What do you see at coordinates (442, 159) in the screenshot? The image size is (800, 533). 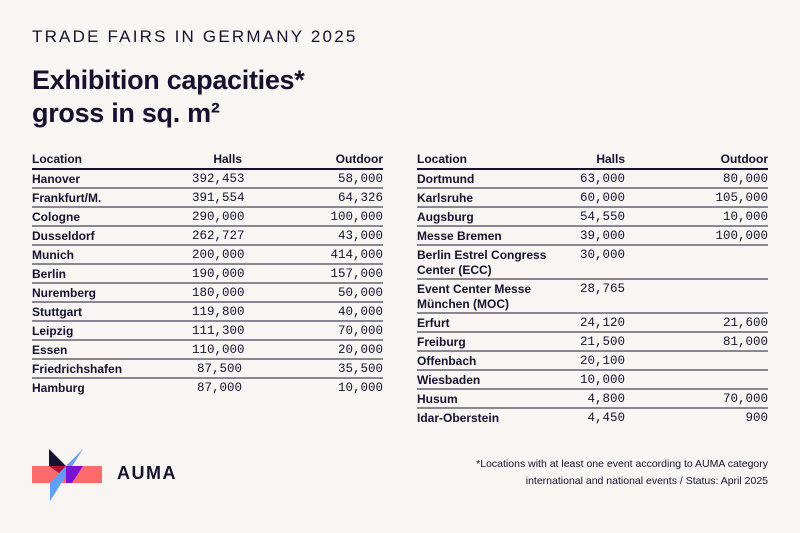 I see `header-location: Location` at bounding box center [442, 159].